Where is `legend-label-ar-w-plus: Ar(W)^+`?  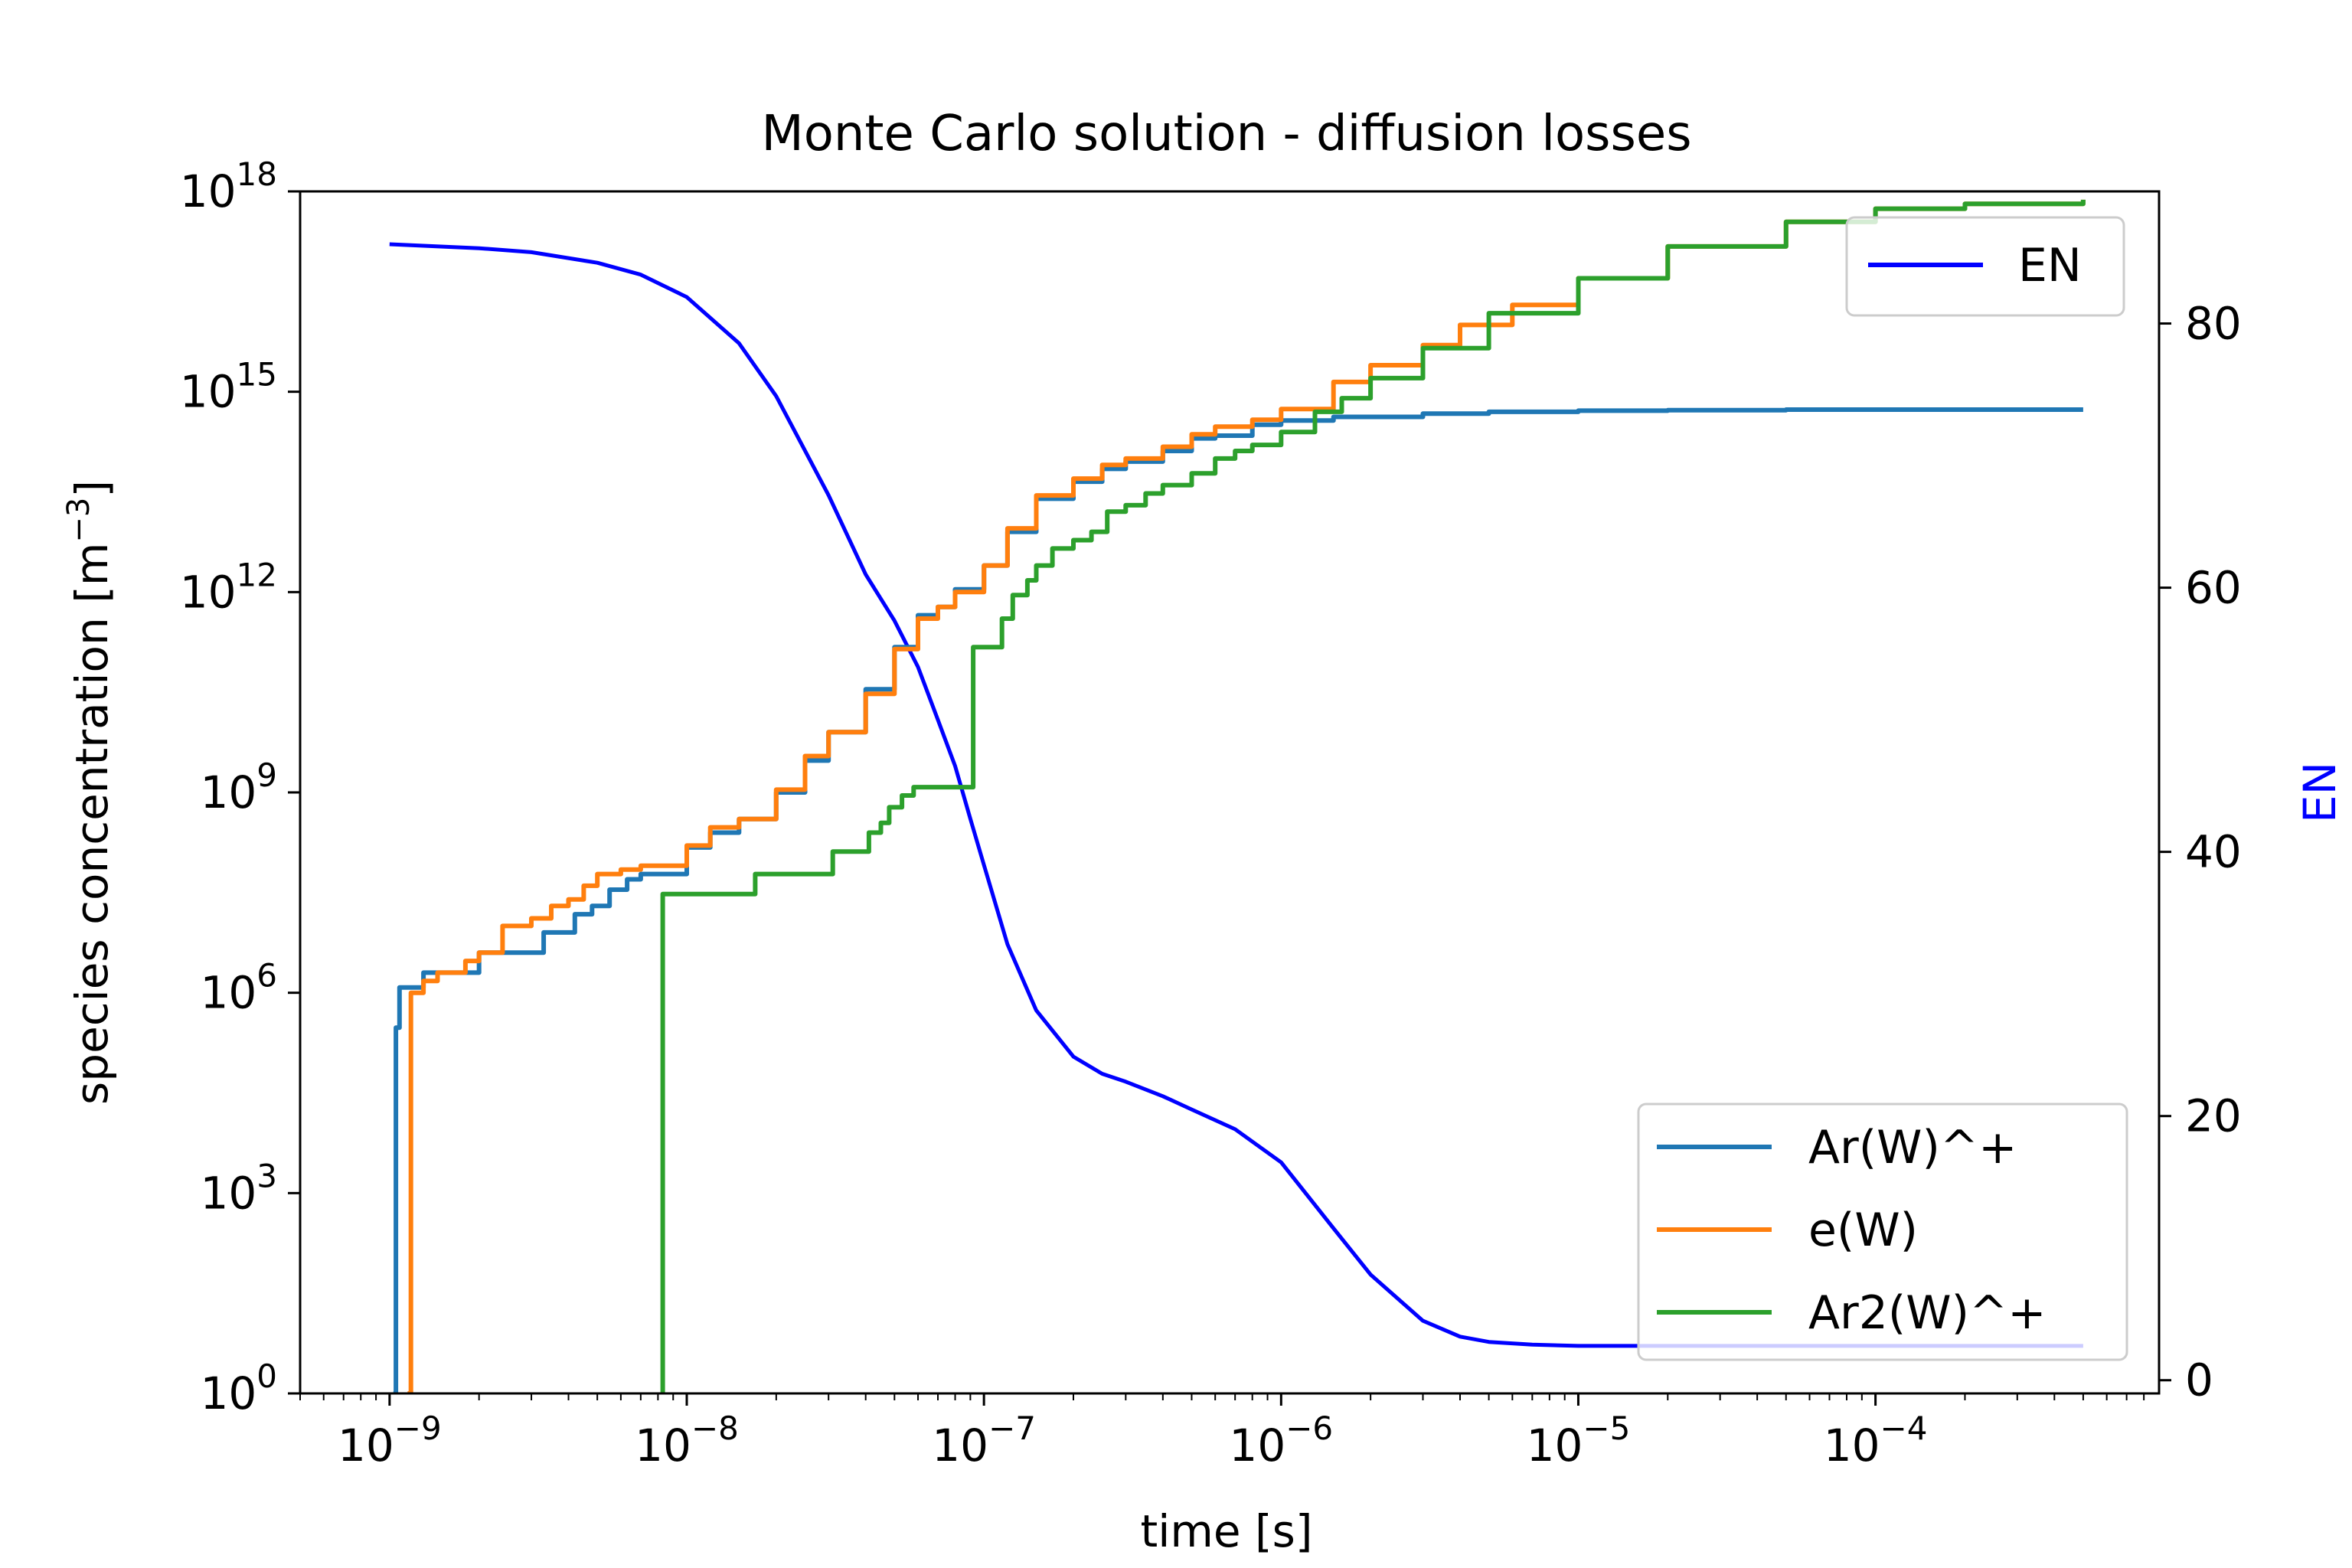 legend-label-ar-w-plus: Ar(W)^+ is located at coordinates (1912, 1147).